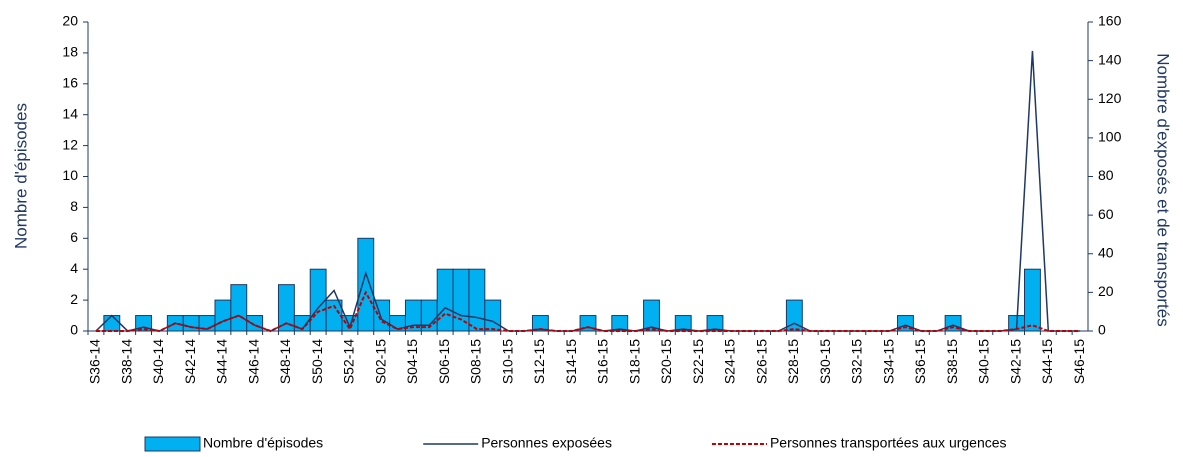  I want to click on y2-tick-label: 80, so click(1106, 175).